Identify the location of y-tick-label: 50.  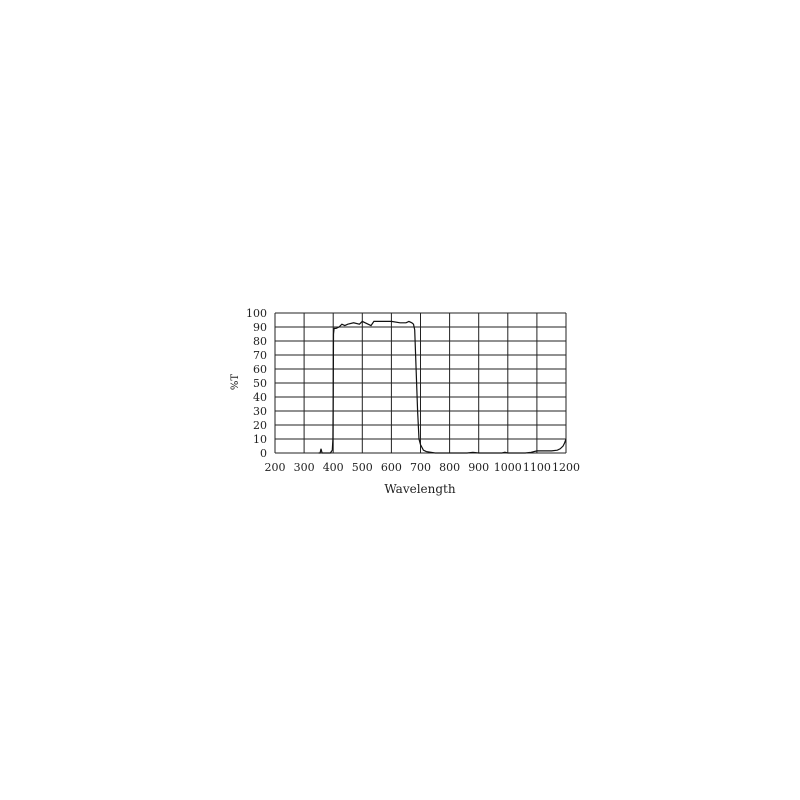
(260, 383).